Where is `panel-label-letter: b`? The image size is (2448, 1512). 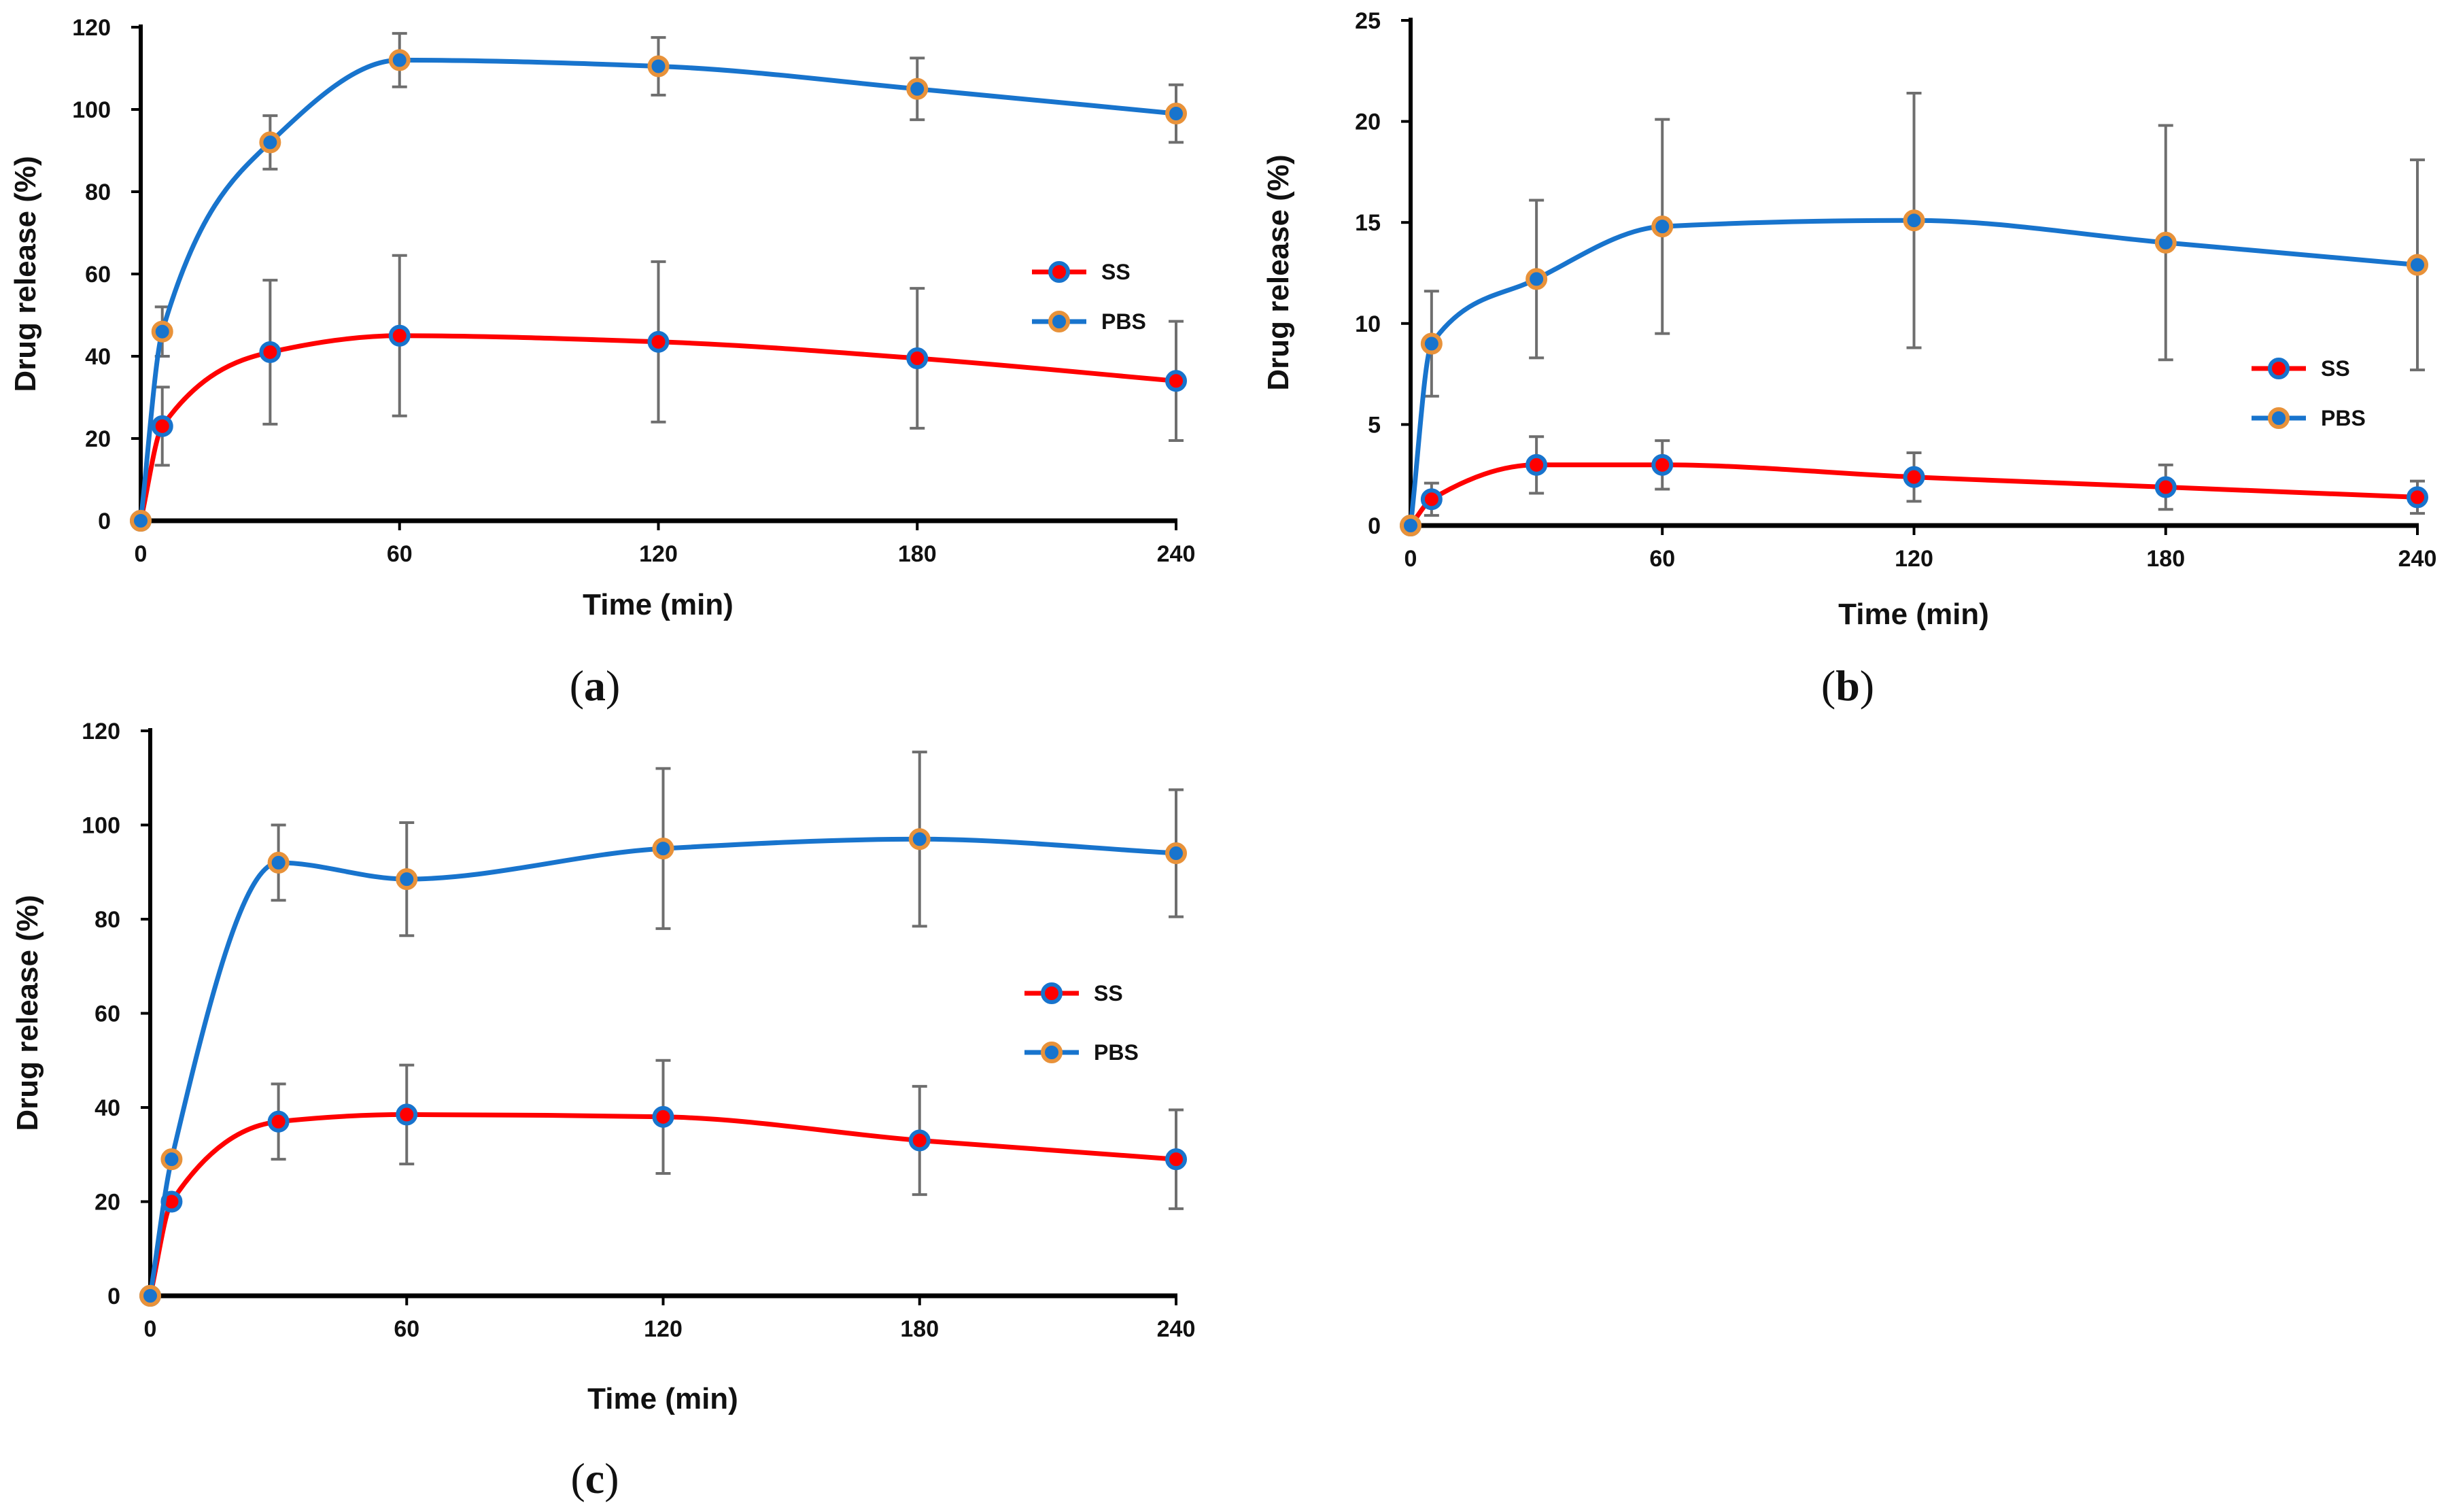
panel-label-letter: b is located at coordinates (1847, 686).